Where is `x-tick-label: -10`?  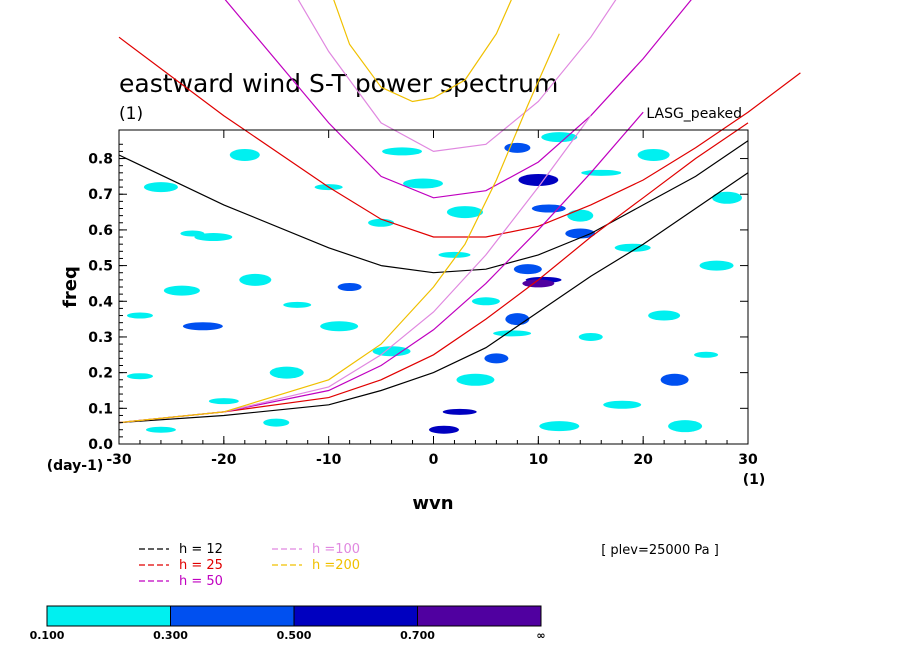
x-tick-label: -10 is located at coordinates (329, 460).